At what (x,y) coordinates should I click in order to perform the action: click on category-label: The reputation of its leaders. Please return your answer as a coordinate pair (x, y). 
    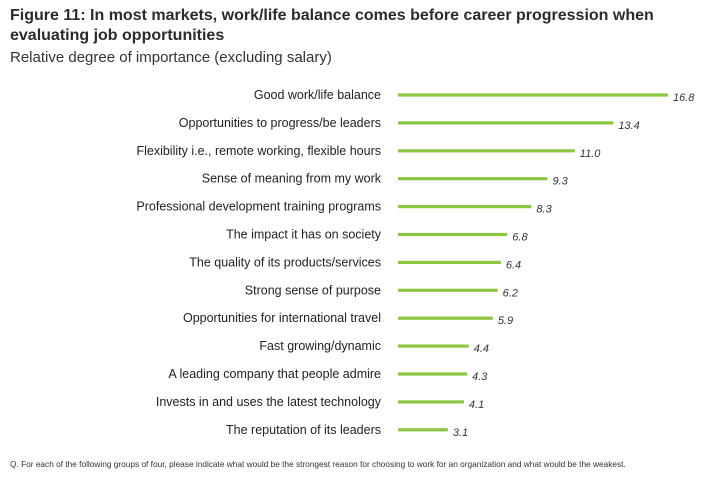
    Looking at the image, I should click on (303, 430).